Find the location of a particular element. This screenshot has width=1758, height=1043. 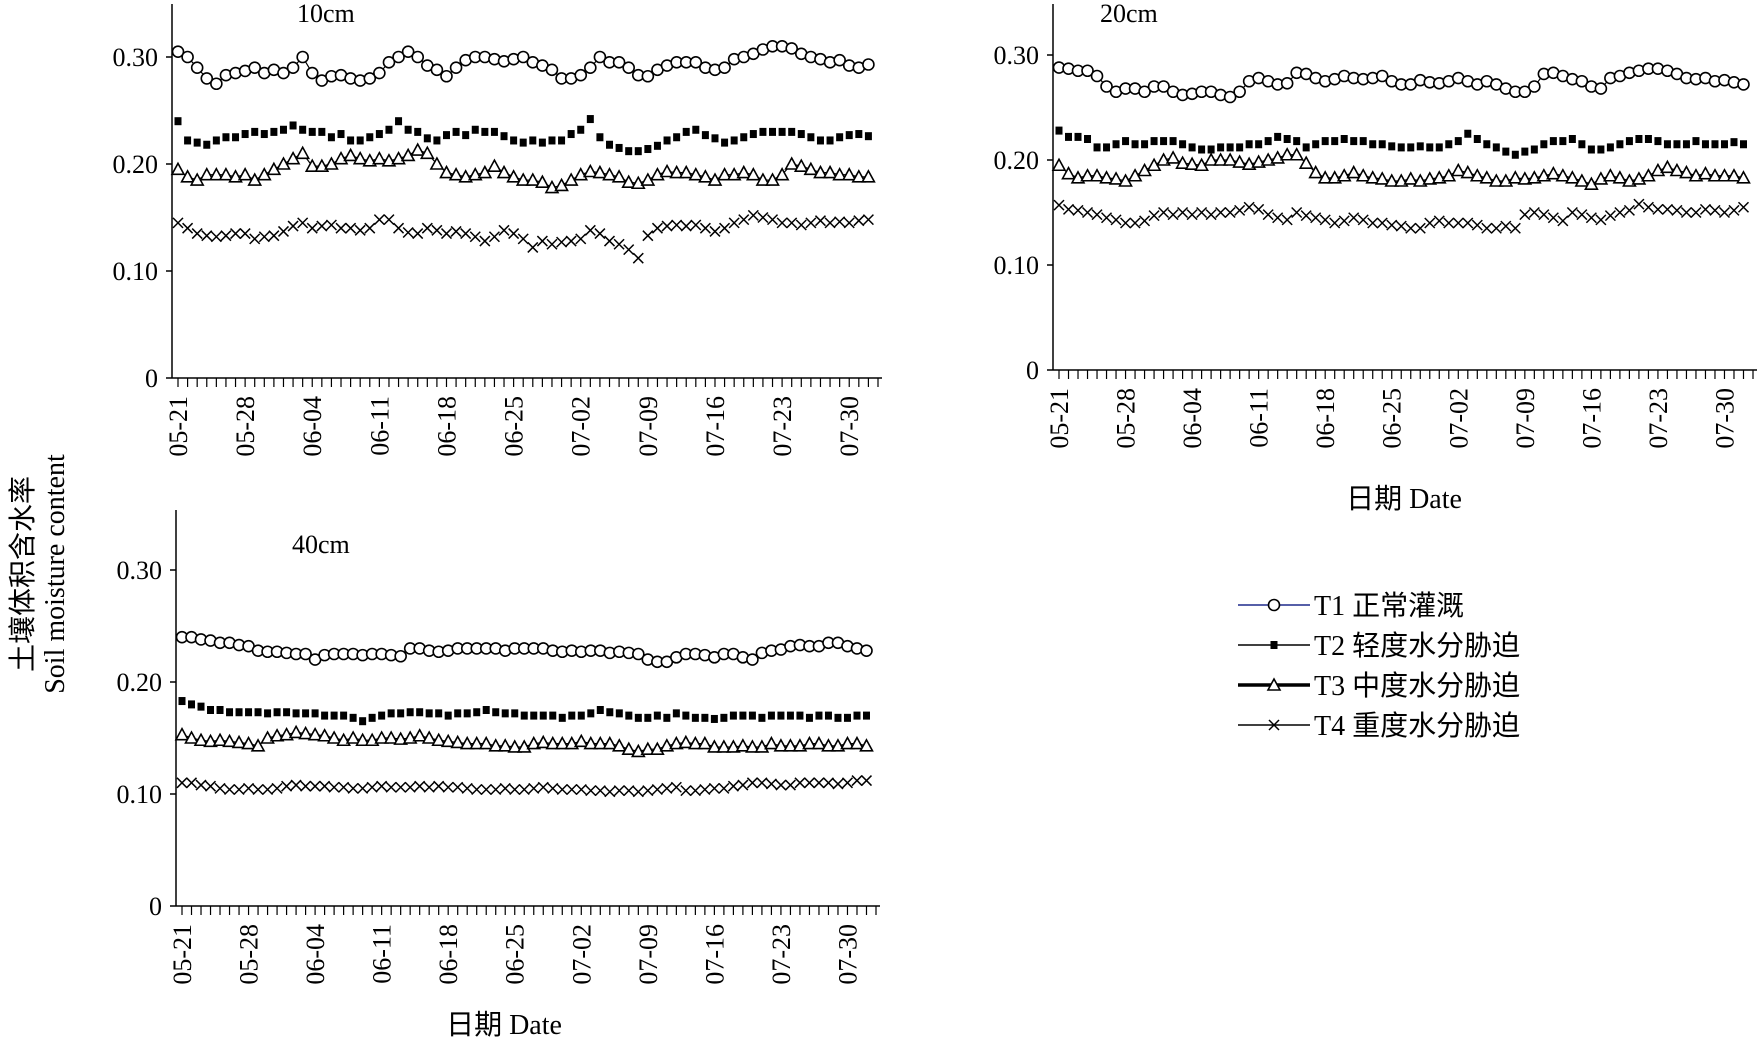

x-tick-label: 07-30 is located at coordinates (849, 426).